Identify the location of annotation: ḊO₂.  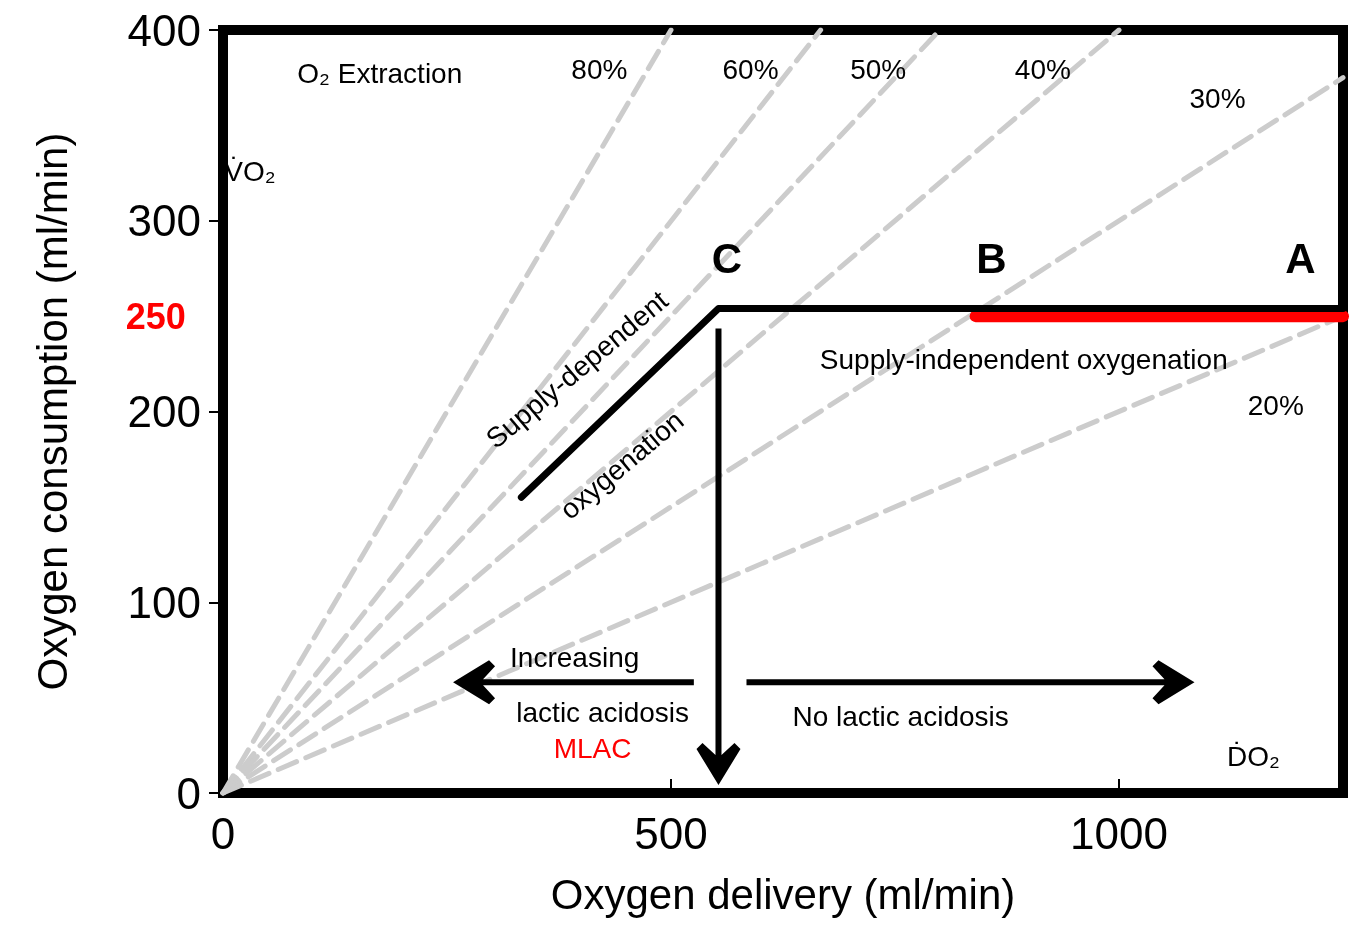
(1253, 756).